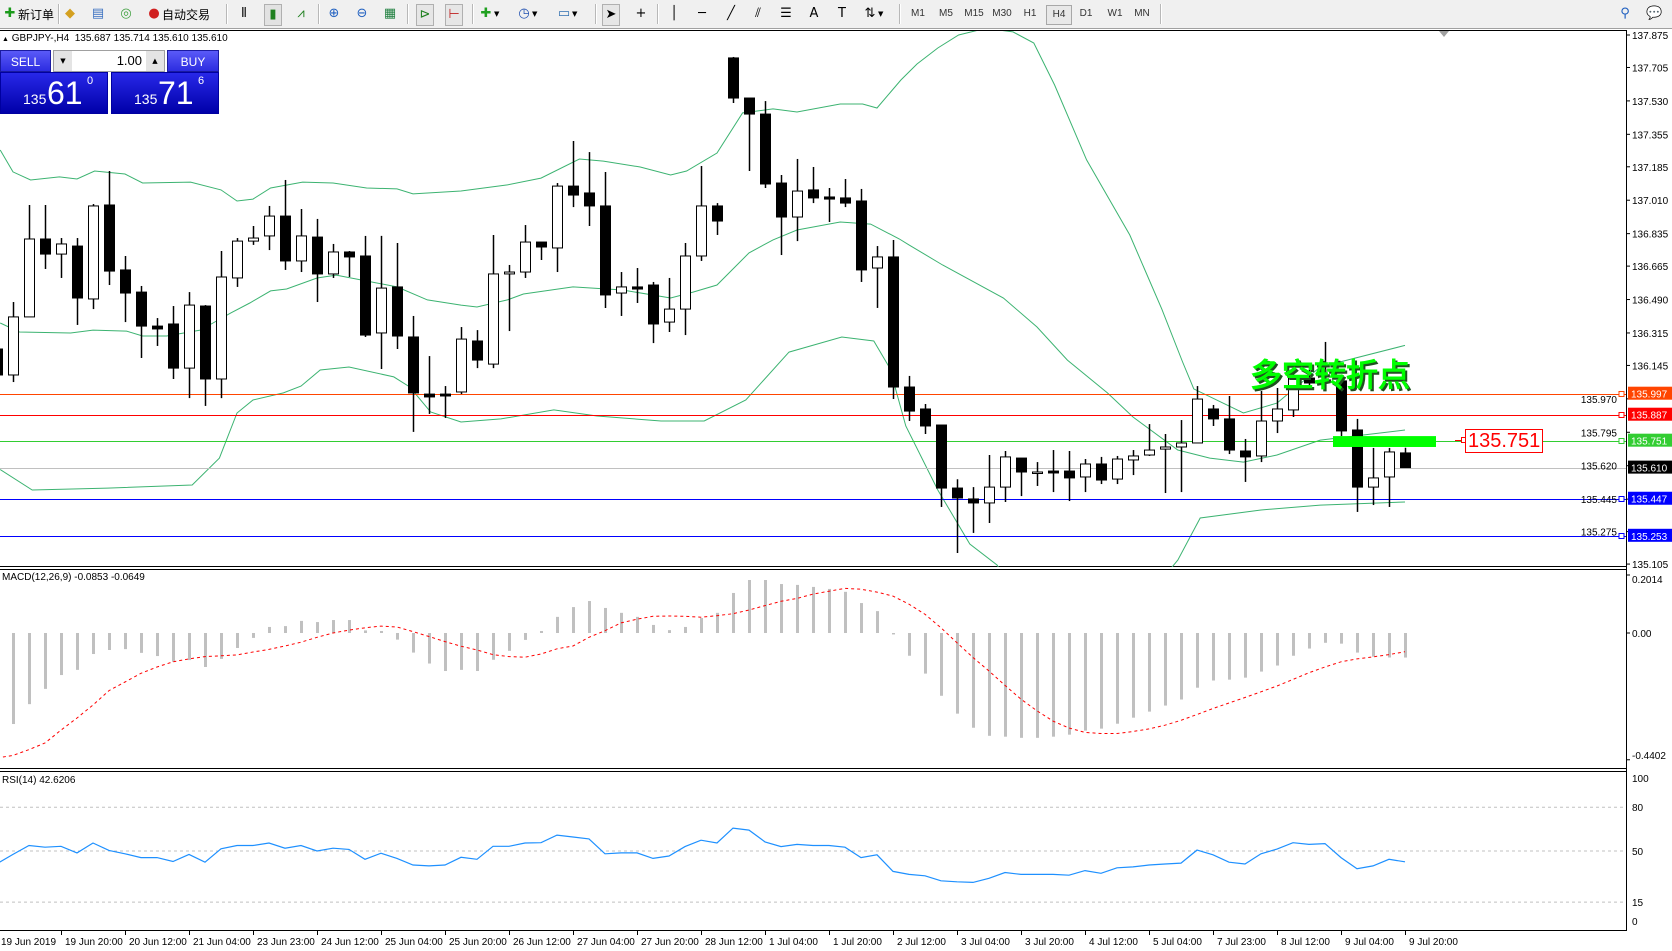  Describe the element at coordinates (301, 14) in the screenshot. I see `line-chart-button: ⩘` at that location.